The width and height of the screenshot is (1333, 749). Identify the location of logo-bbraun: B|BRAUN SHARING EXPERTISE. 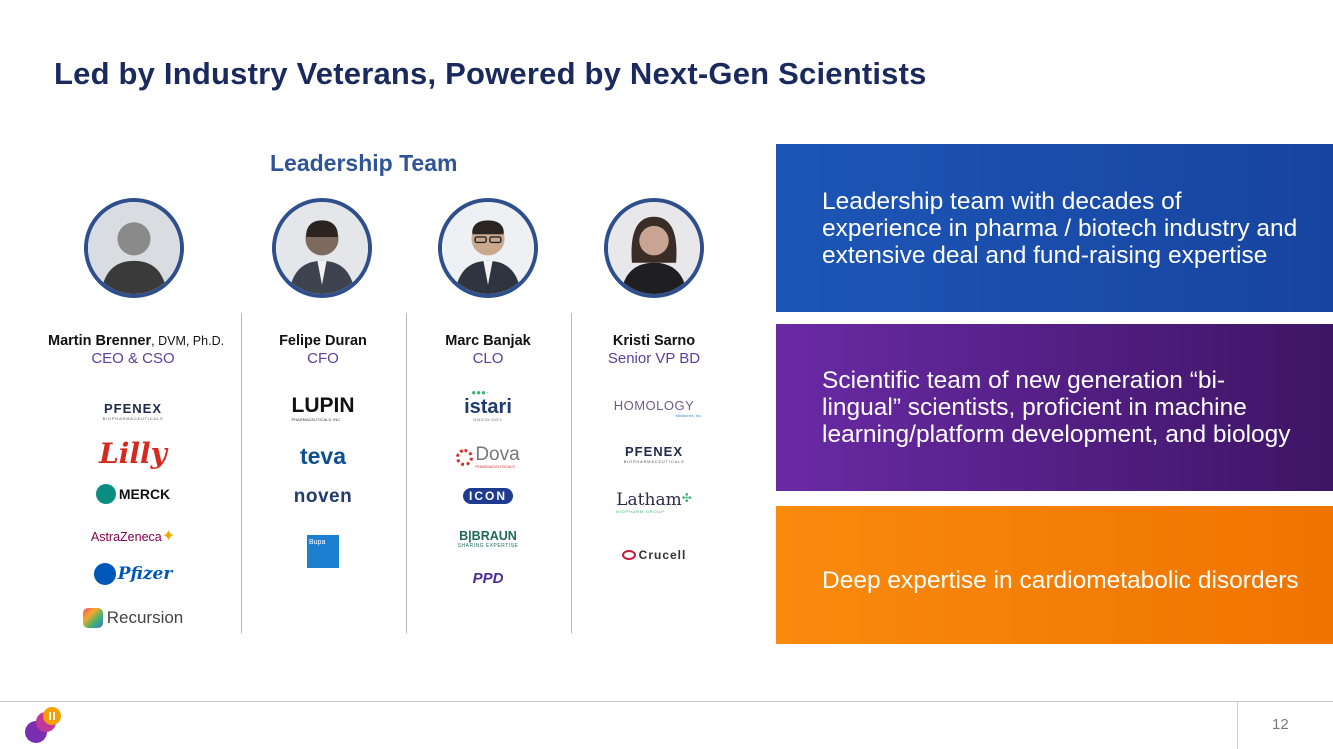
(488, 539).